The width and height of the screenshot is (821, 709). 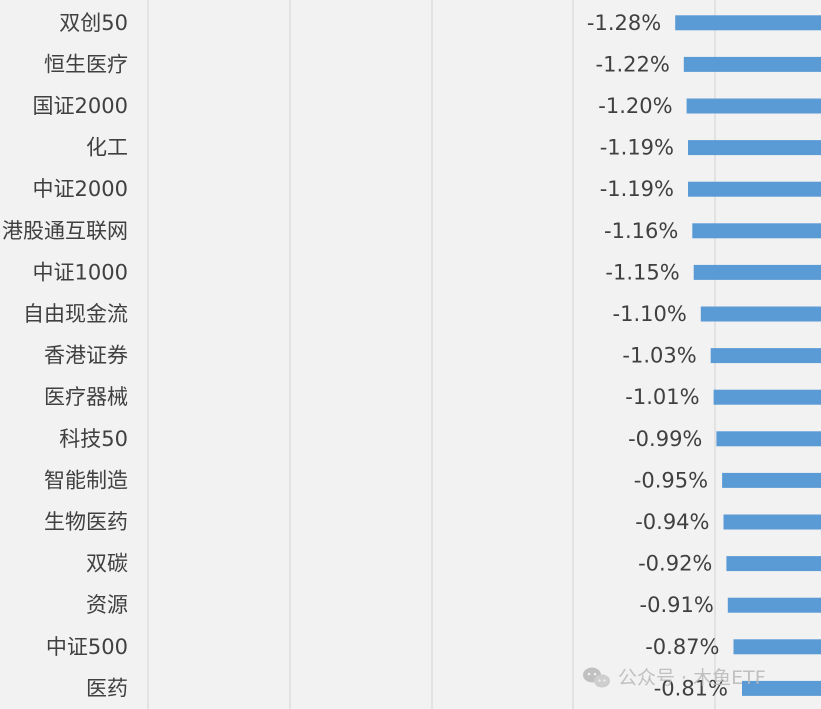 I want to click on value-label: -0.81%, so click(x=691, y=688).